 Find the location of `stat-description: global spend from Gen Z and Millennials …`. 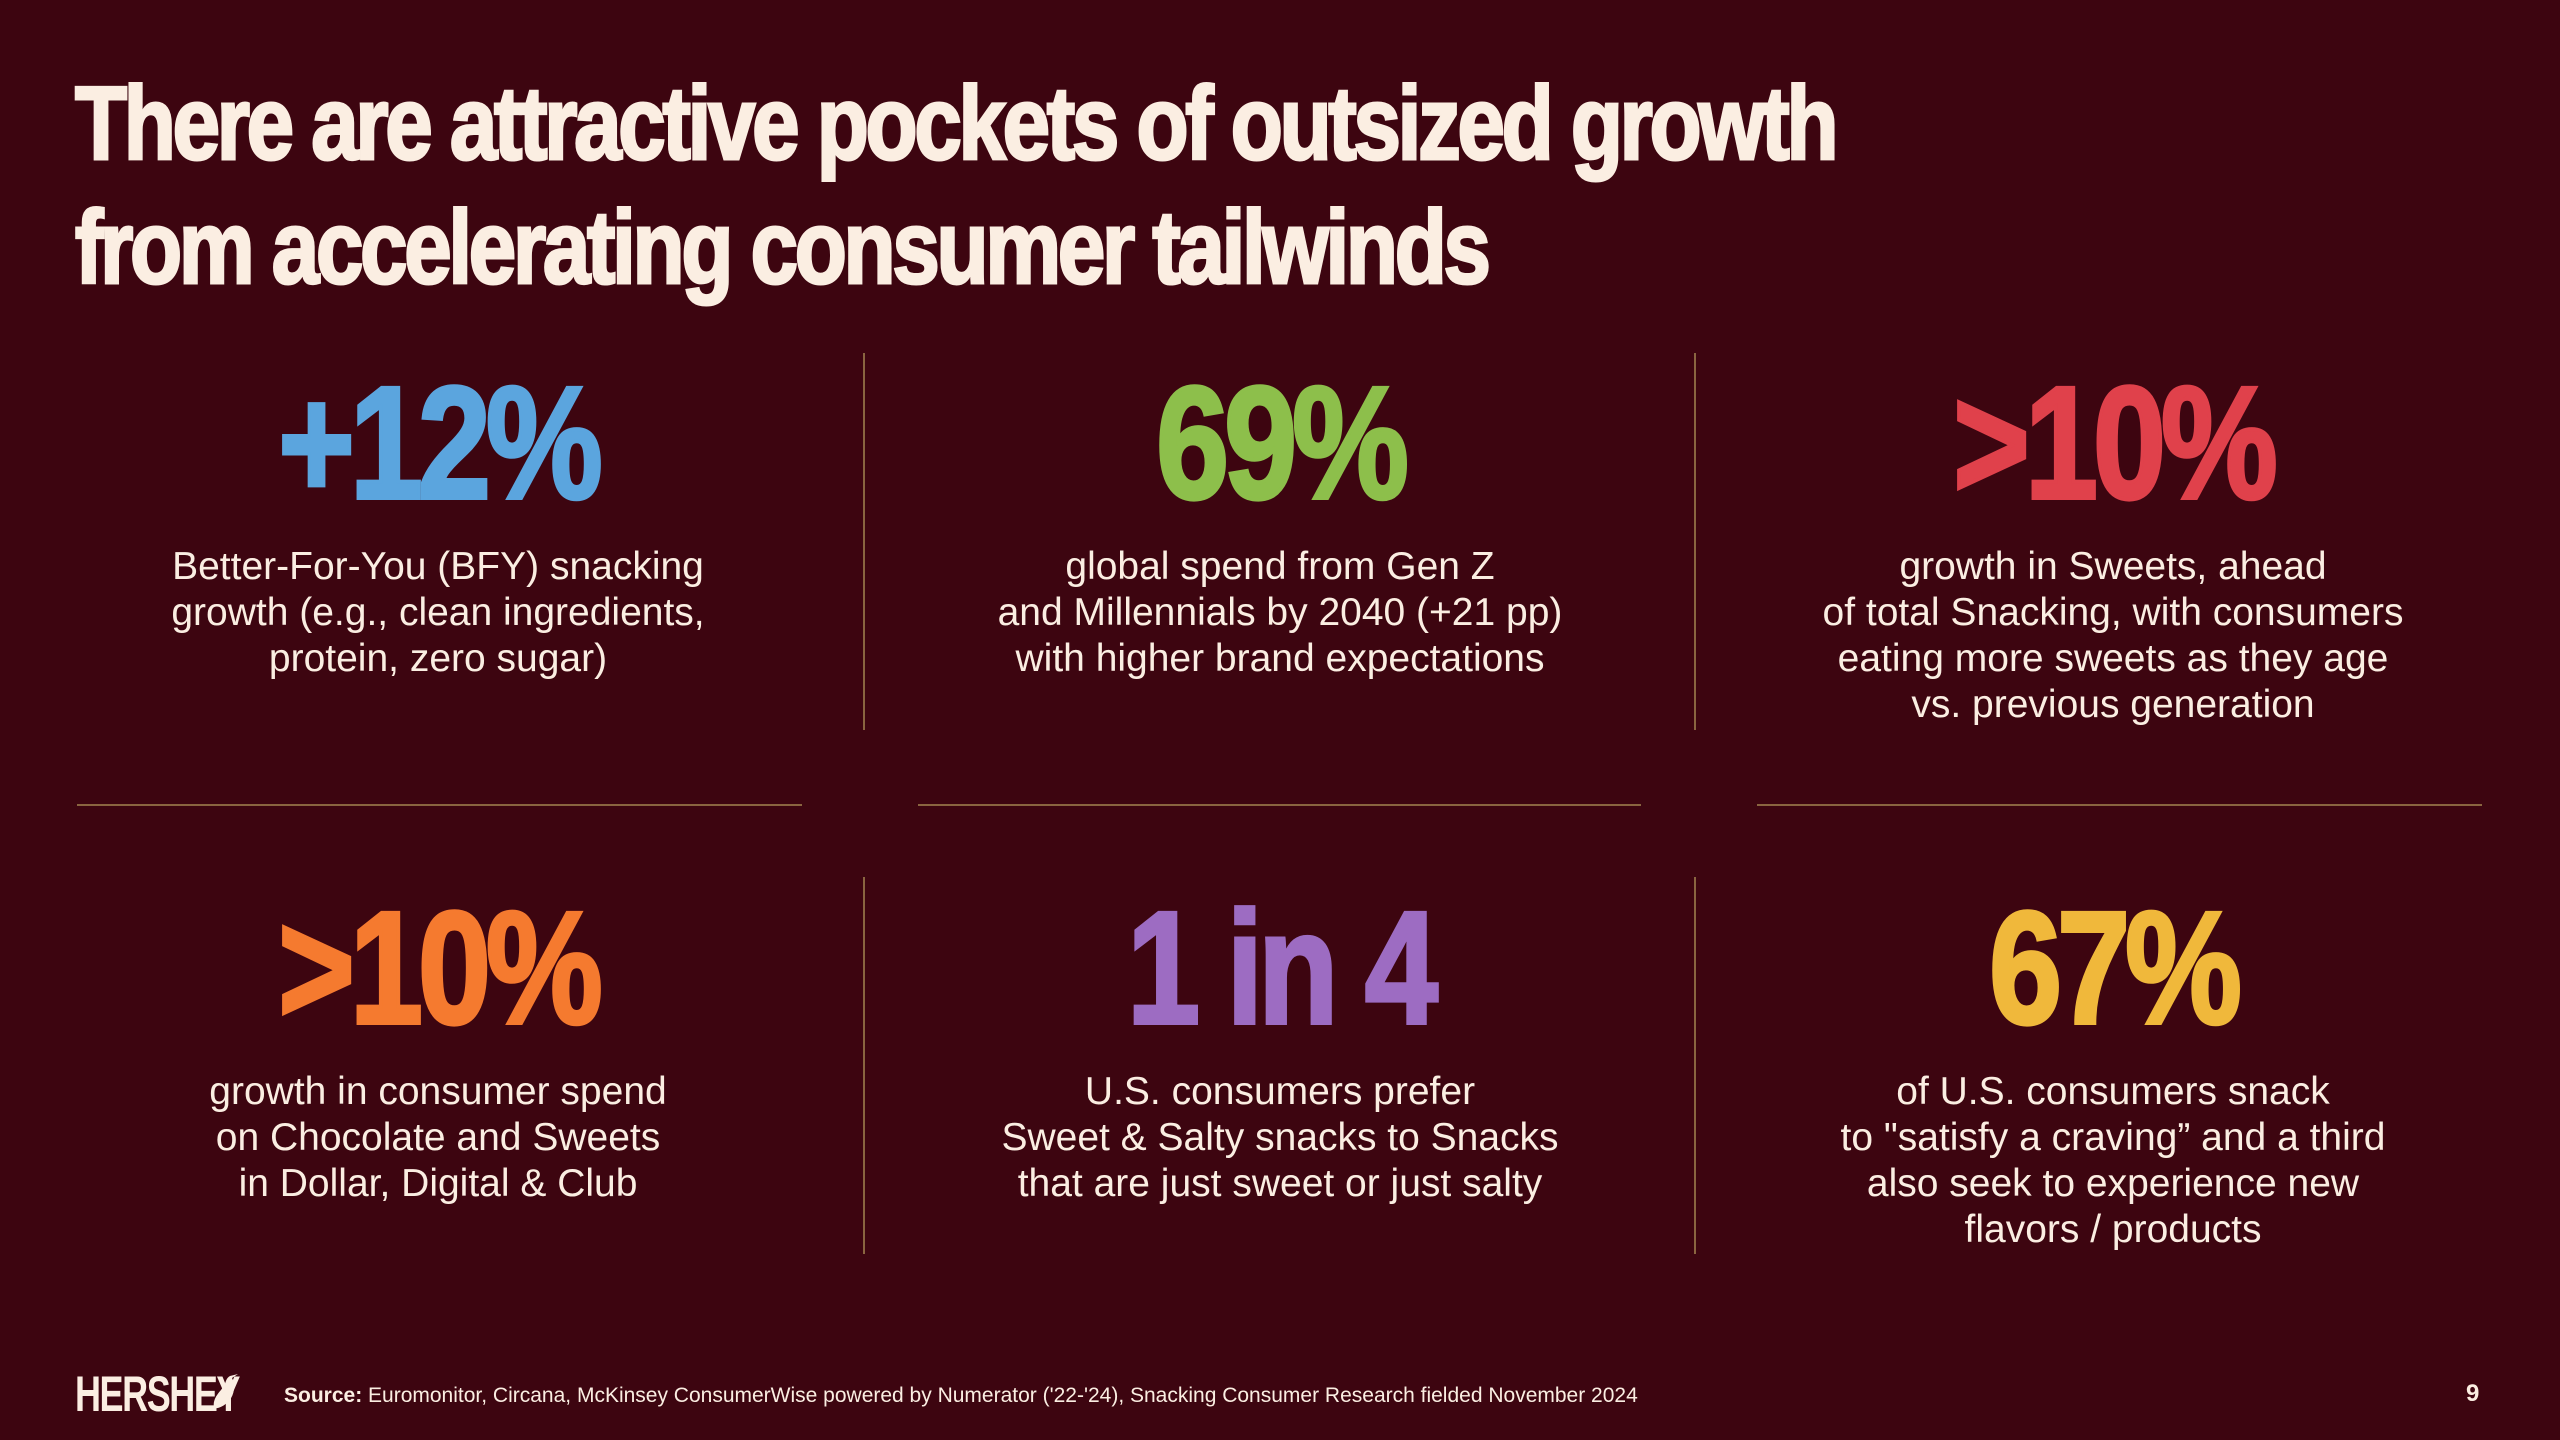

stat-description: global spend from Gen Z and Millennials … is located at coordinates (1280, 612).